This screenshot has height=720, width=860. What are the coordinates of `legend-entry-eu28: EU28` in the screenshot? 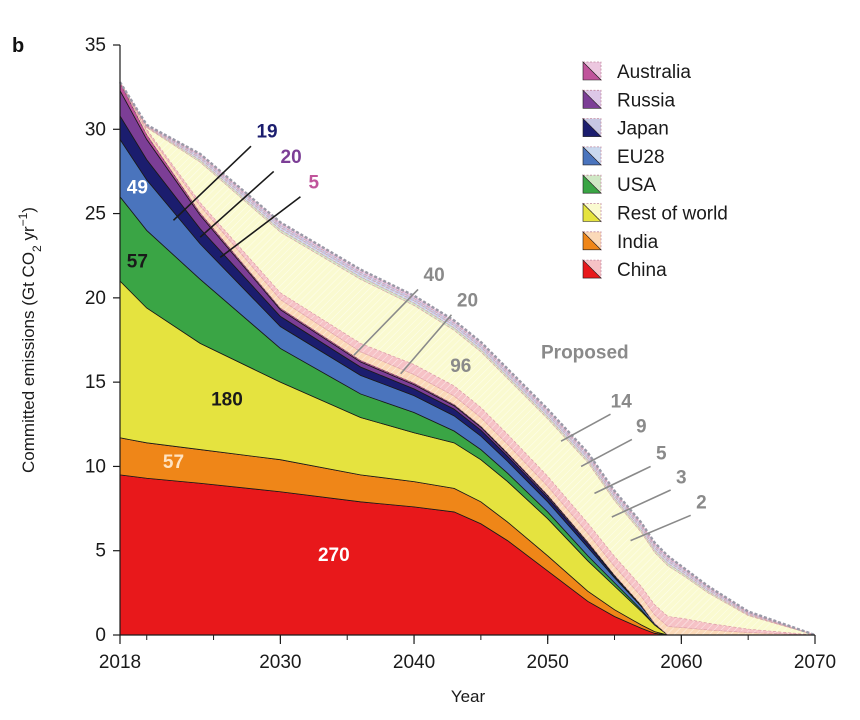 It's located at (623, 157).